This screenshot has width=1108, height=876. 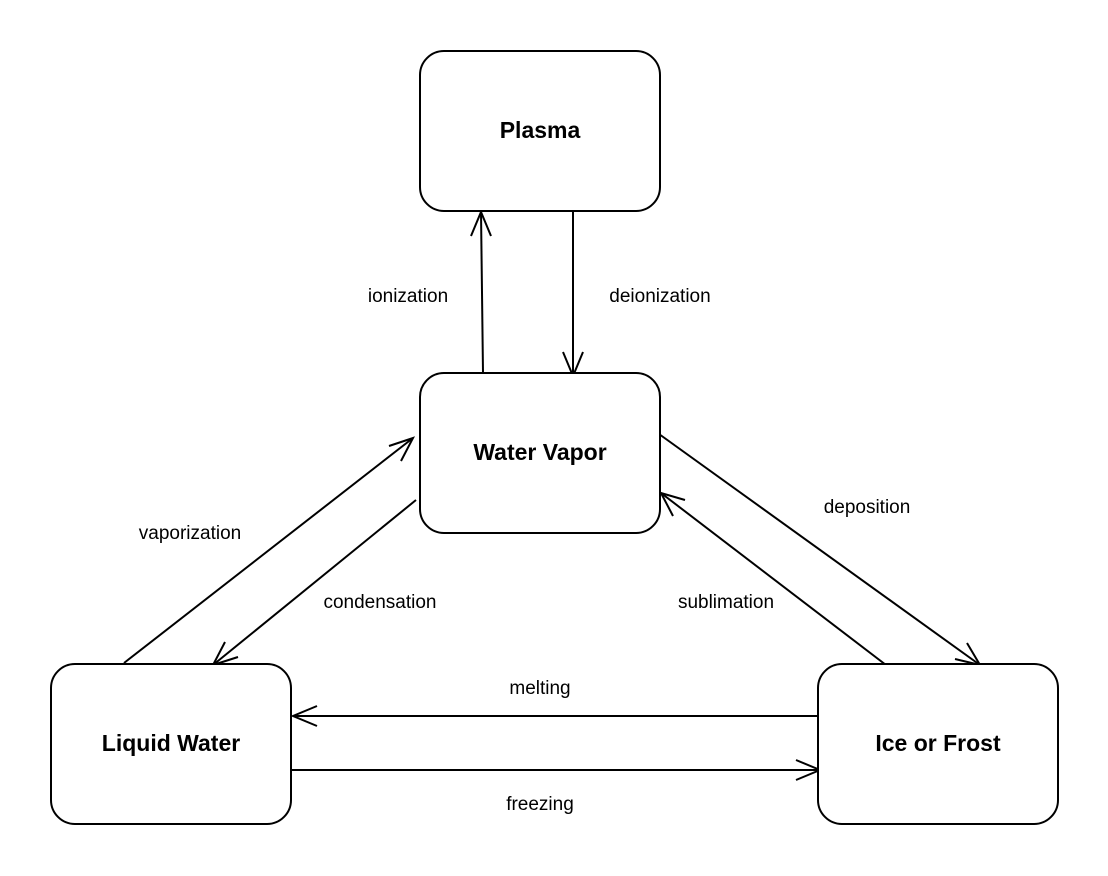 What do you see at coordinates (190, 533) in the screenshot?
I see `vaporization-label: vaporization` at bounding box center [190, 533].